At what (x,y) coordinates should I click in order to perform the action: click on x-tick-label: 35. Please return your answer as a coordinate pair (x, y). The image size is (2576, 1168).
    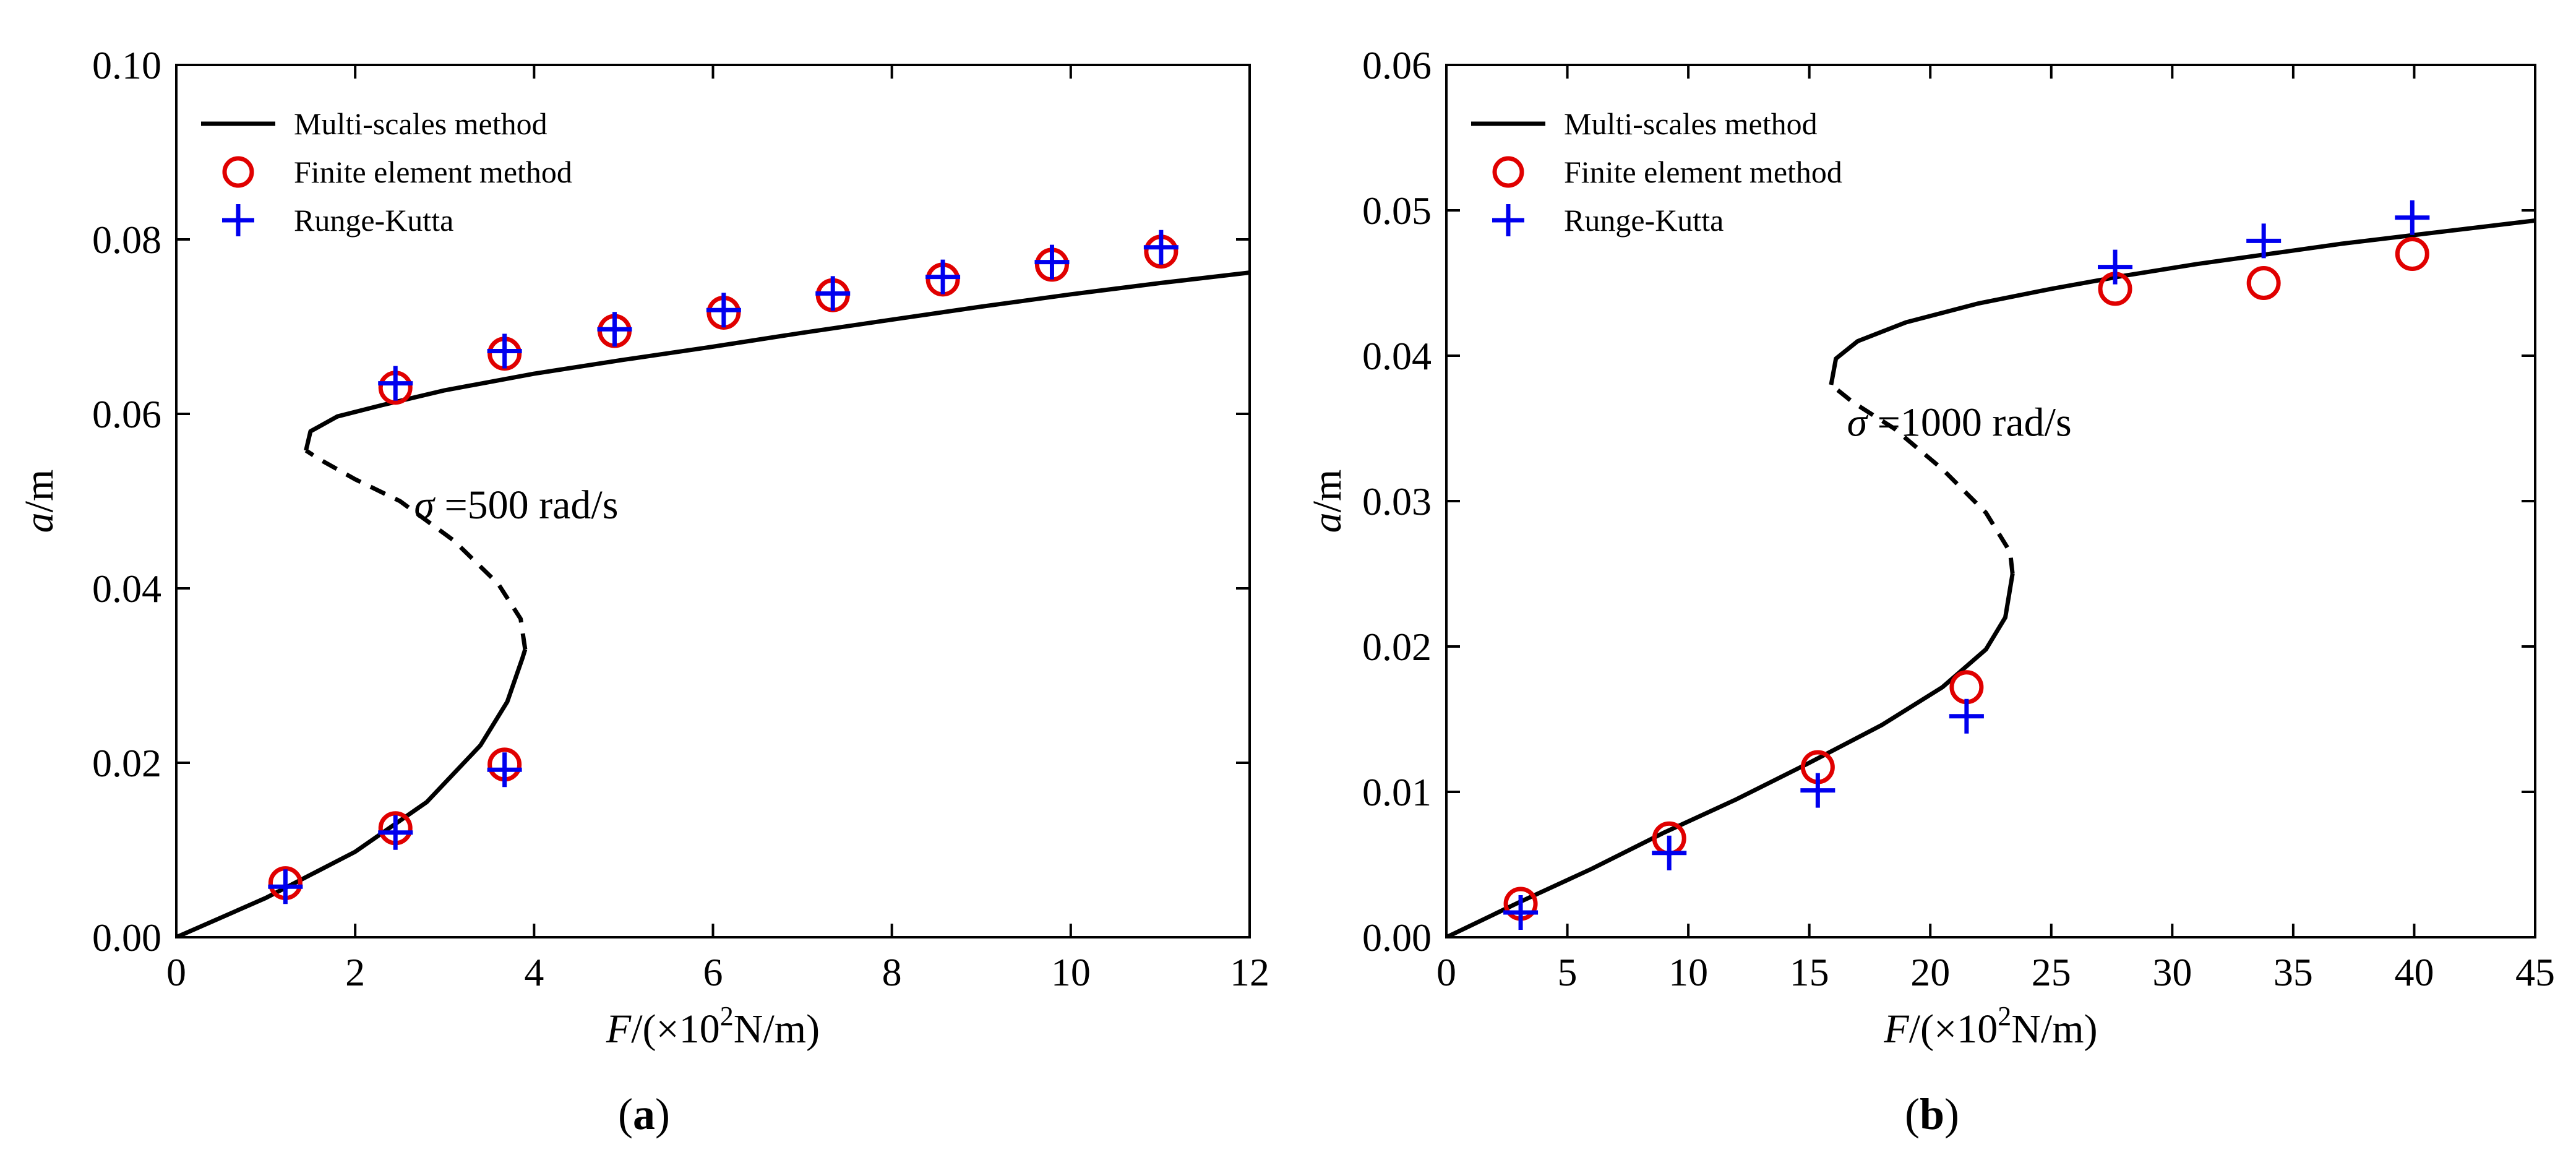
    Looking at the image, I should click on (2293, 972).